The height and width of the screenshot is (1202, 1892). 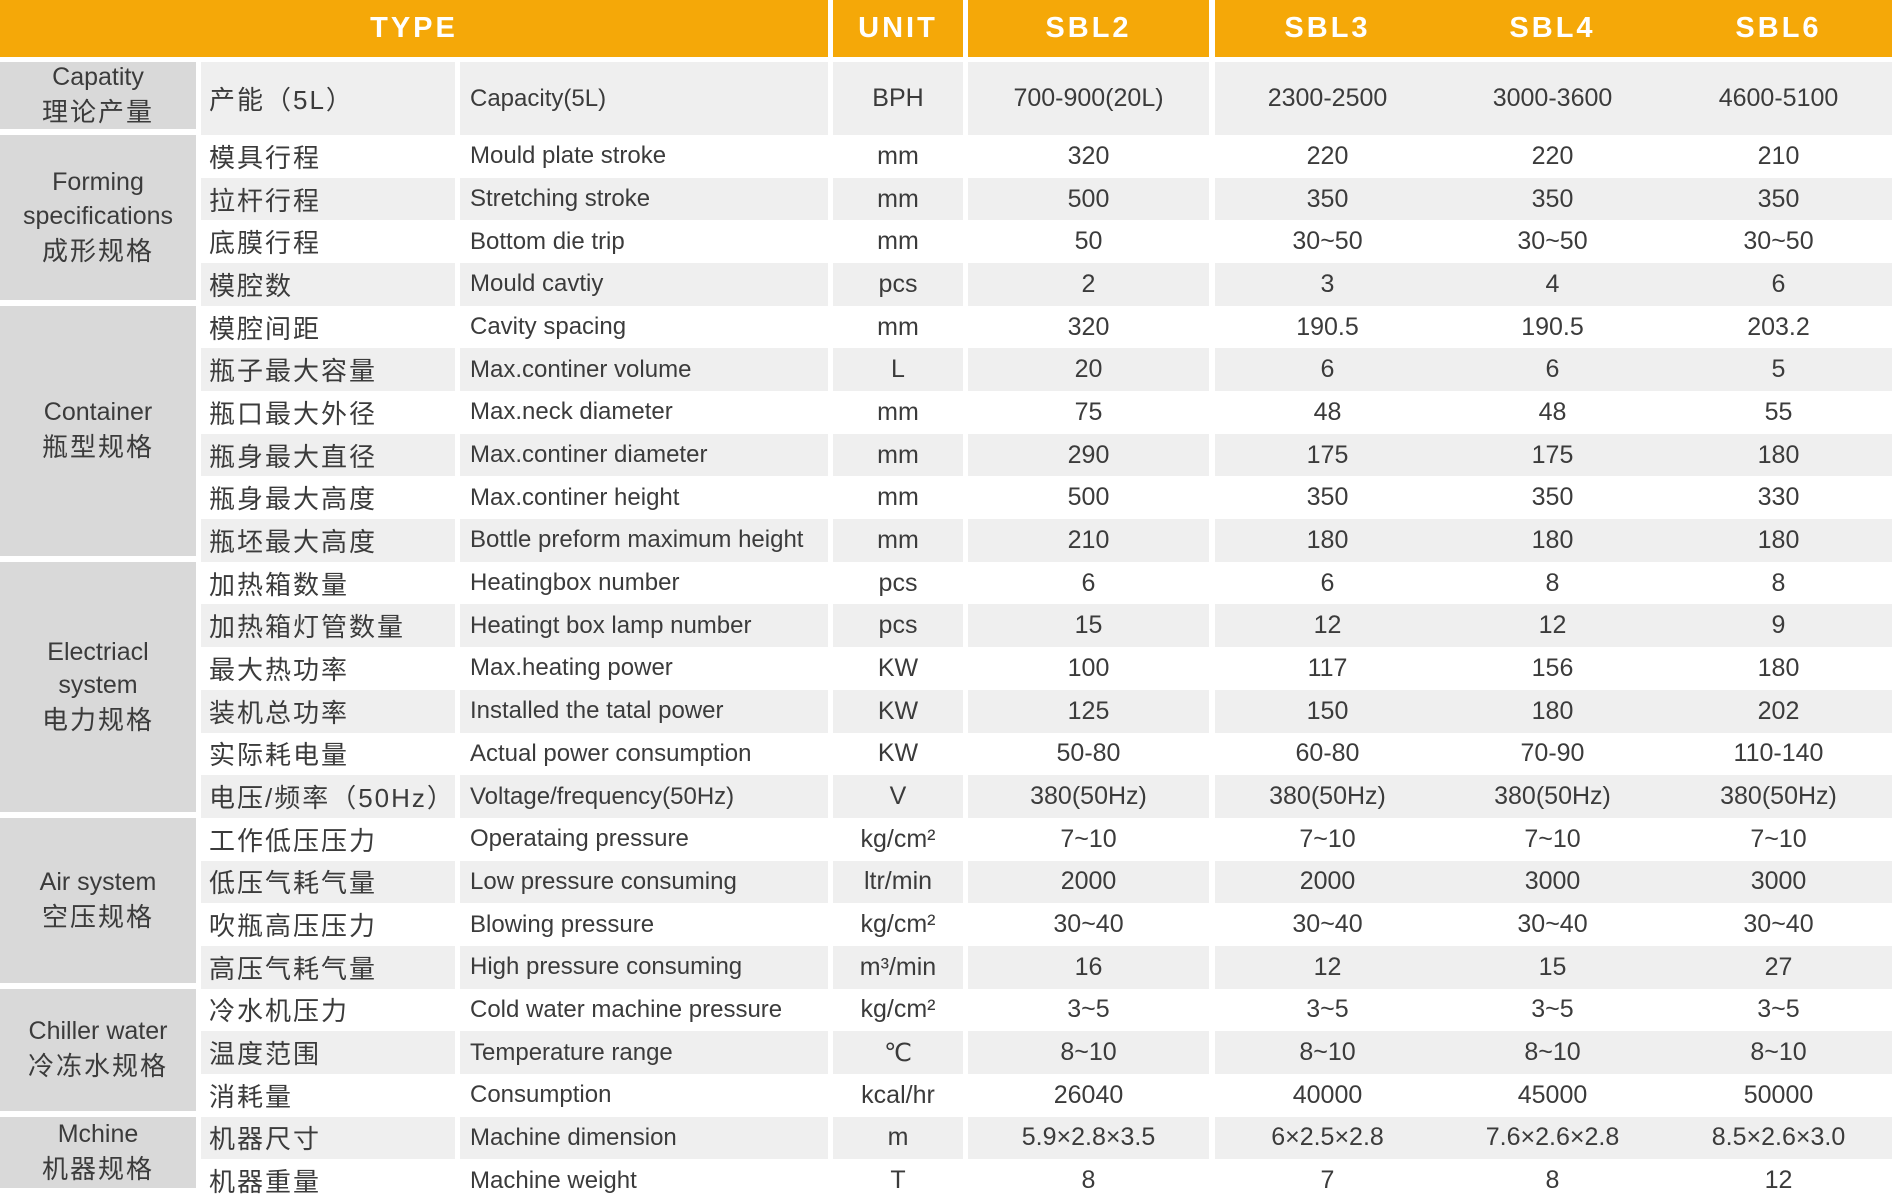 What do you see at coordinates (330, 498) in the screenshot?
I see `row-label-zh: 瓶身最大高度` at bounding box center [330, 498].